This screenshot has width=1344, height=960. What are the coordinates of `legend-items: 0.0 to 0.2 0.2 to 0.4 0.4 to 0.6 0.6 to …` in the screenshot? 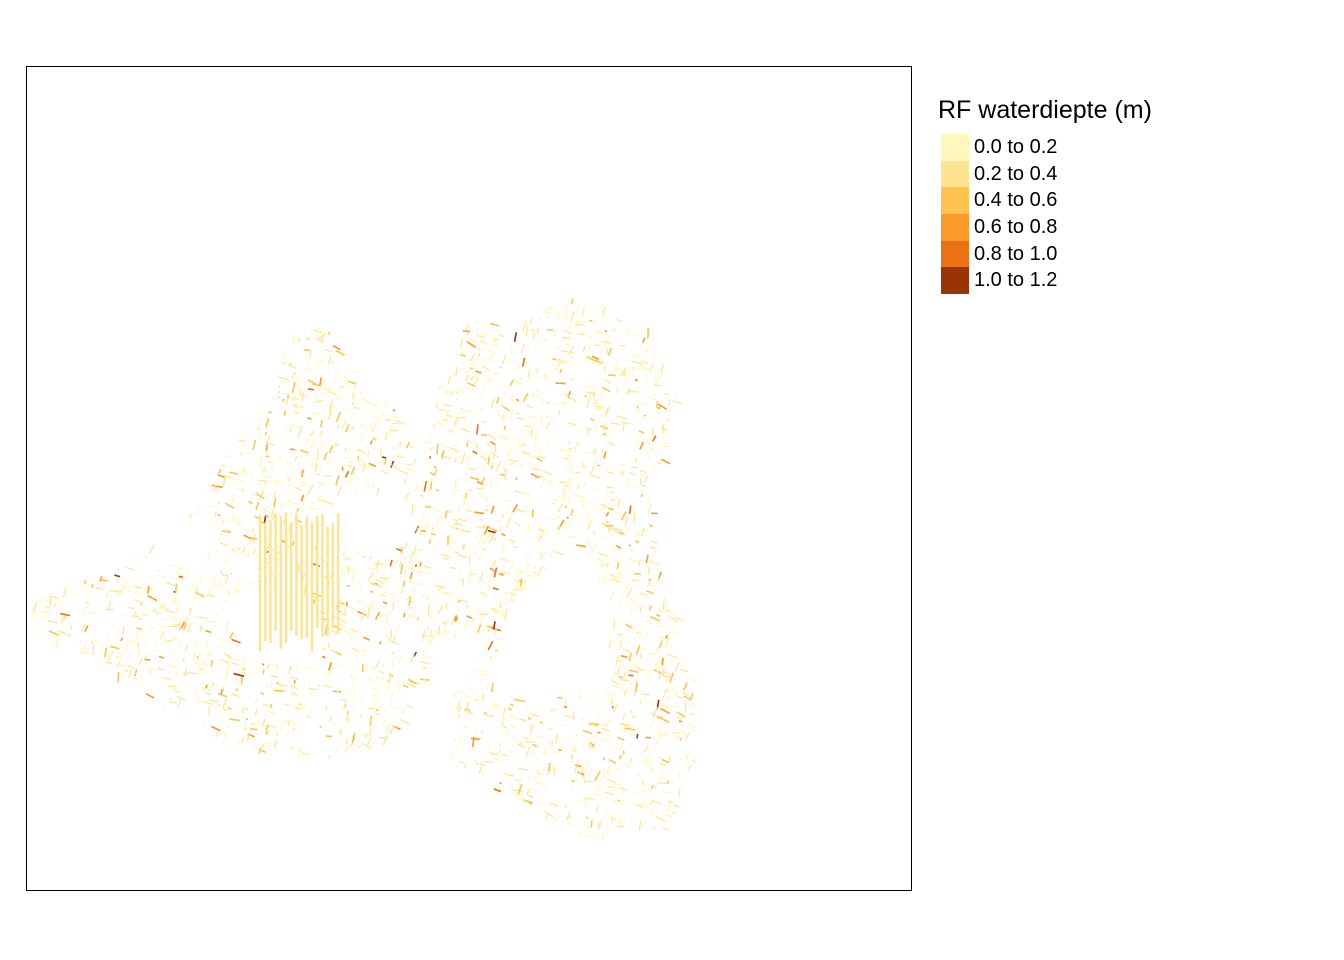 It's located at (1128, 214).